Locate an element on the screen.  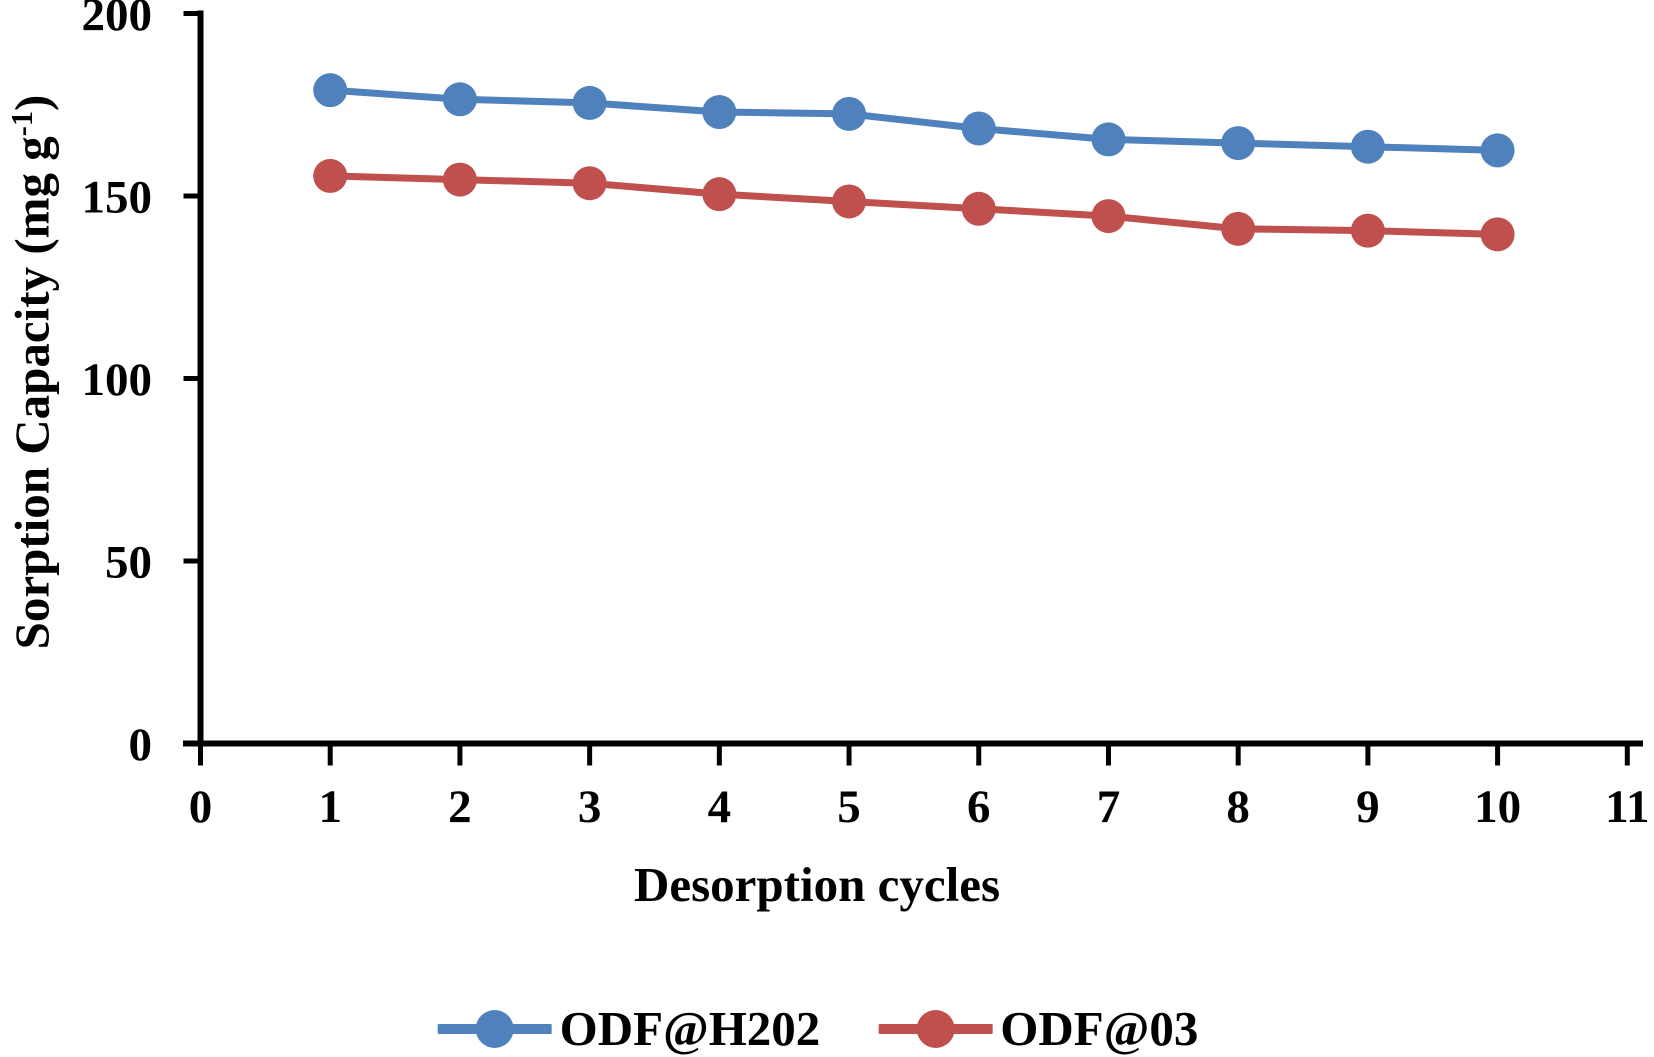
y-tick-label: 150 is located at coordinates (117, 198).